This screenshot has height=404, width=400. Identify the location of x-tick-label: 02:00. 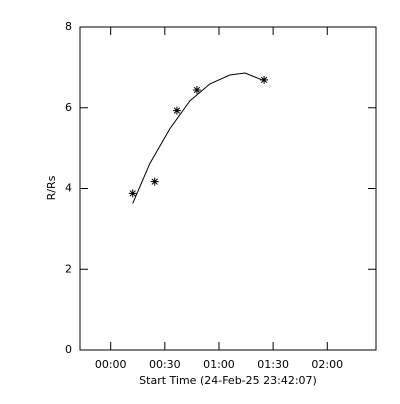
(327, 364).